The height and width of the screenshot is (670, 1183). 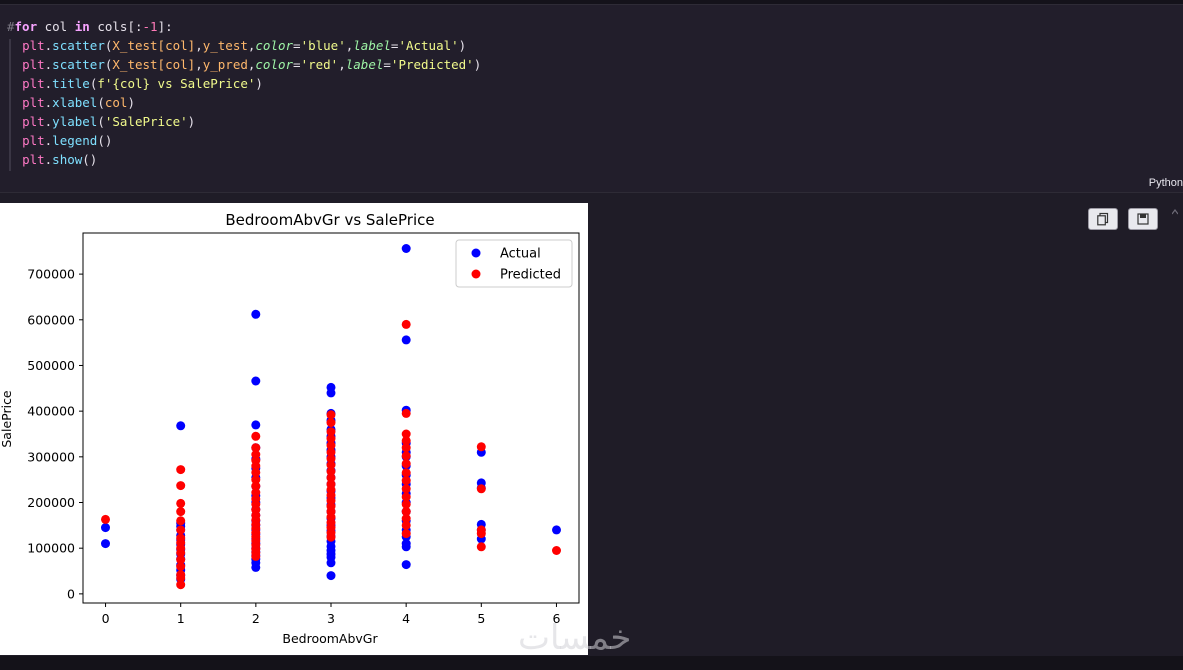 What do you see at coordinates (71, 83) in the screenshot?
I see `code-token: title` at bounding box center [71, 83].